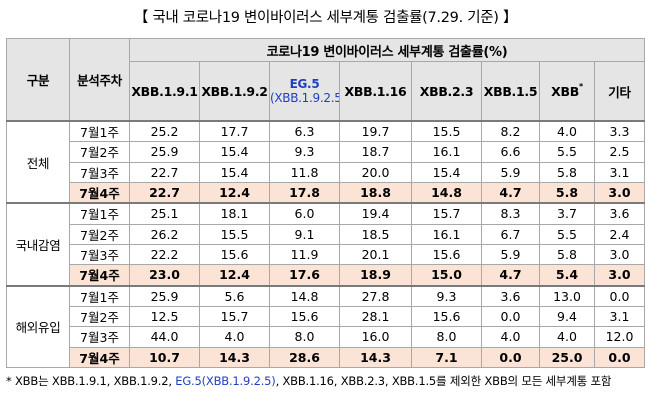  I want to click on value-cell: 44.0, so click(164, 337).